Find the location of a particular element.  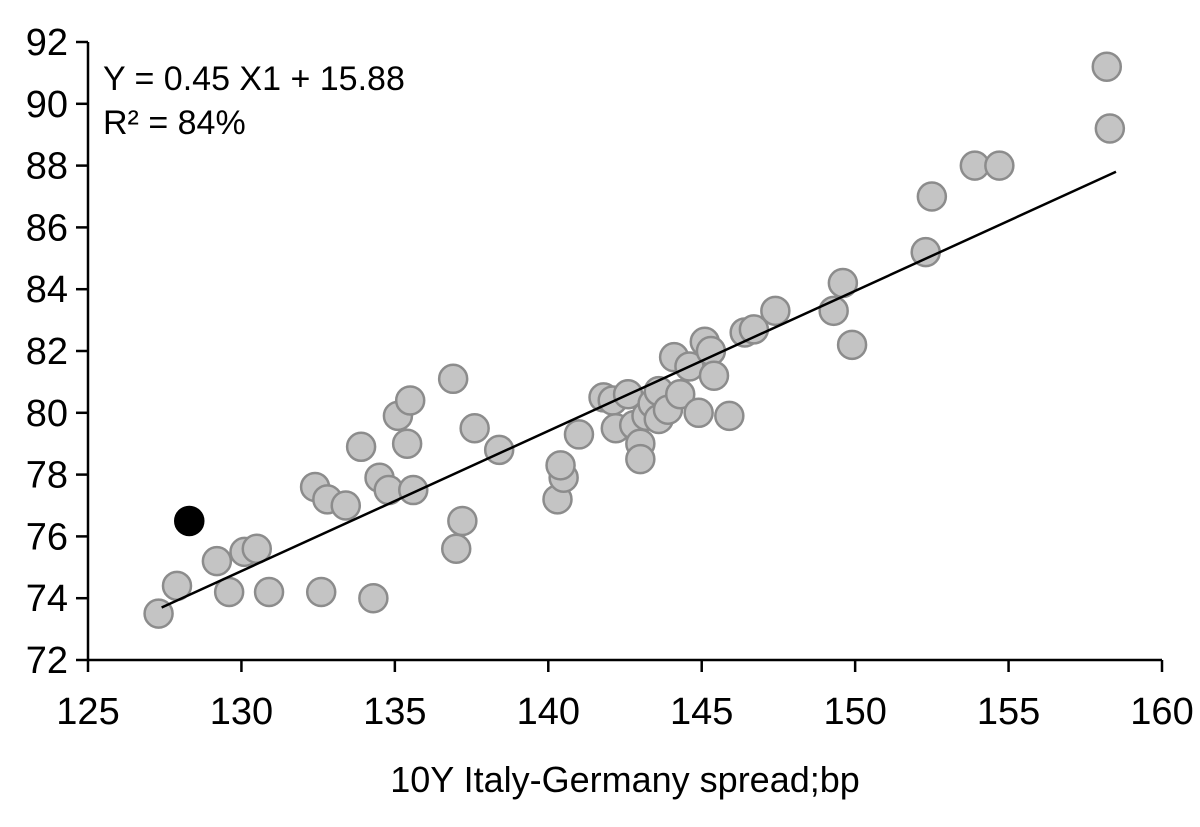

y-tick-label: 84 is located at coordinates (47, 290).